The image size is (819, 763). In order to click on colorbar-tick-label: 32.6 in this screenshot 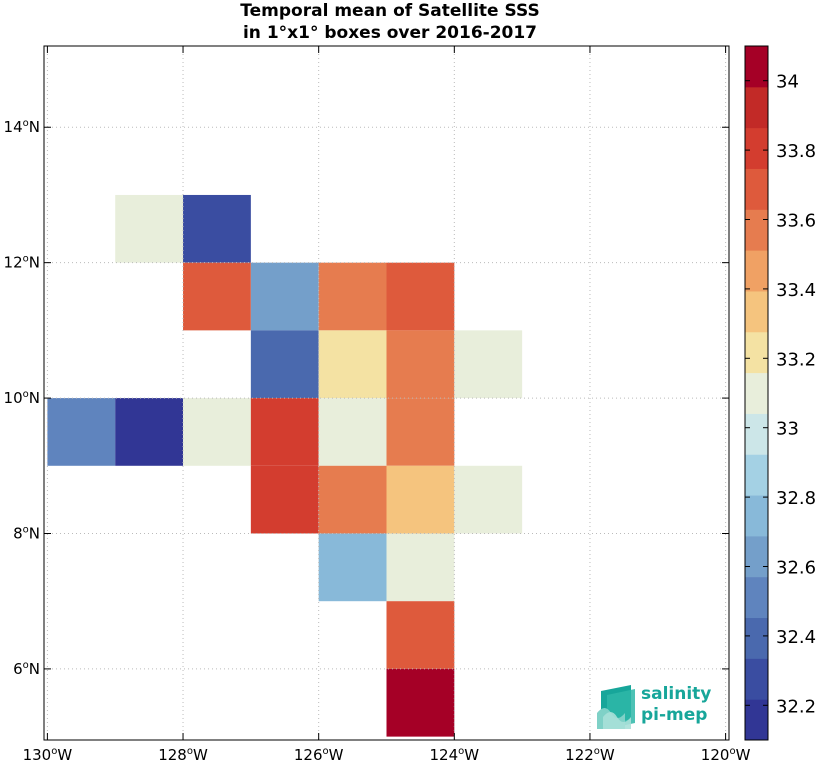, I will do `click(796, 568)`.